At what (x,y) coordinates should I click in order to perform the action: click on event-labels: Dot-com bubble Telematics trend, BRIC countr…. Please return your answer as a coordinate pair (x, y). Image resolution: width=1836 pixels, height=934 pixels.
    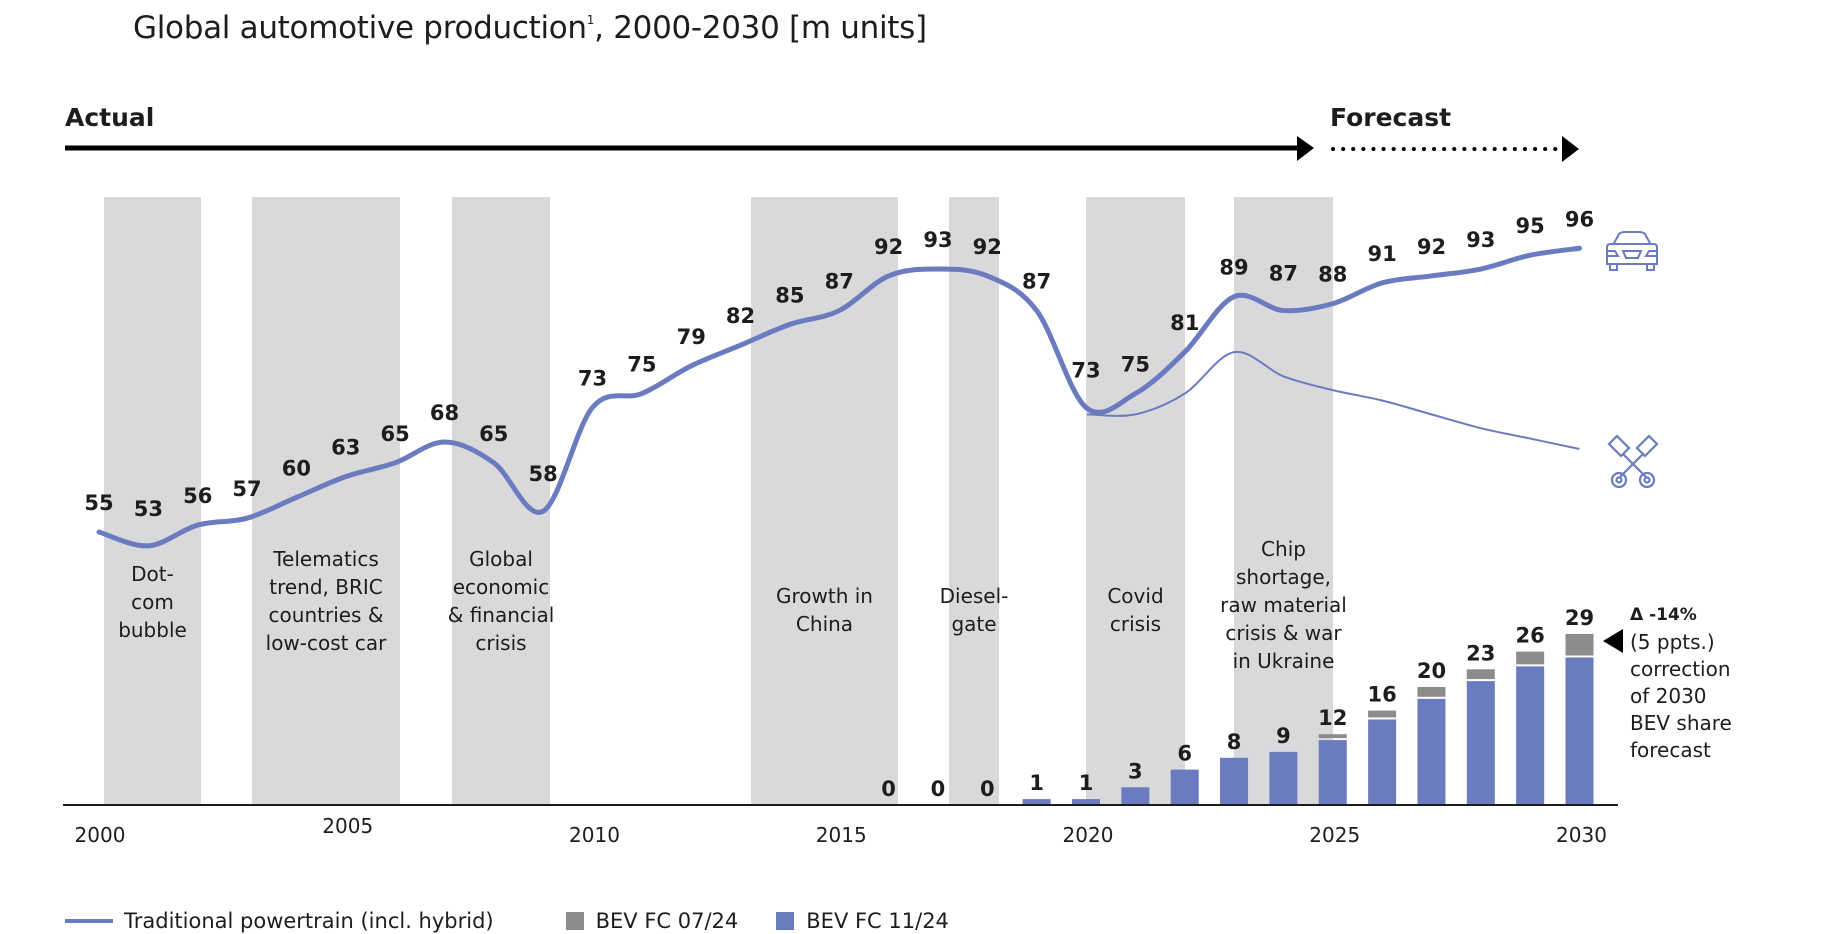
    Looking at the image, I should click on (732, 605).